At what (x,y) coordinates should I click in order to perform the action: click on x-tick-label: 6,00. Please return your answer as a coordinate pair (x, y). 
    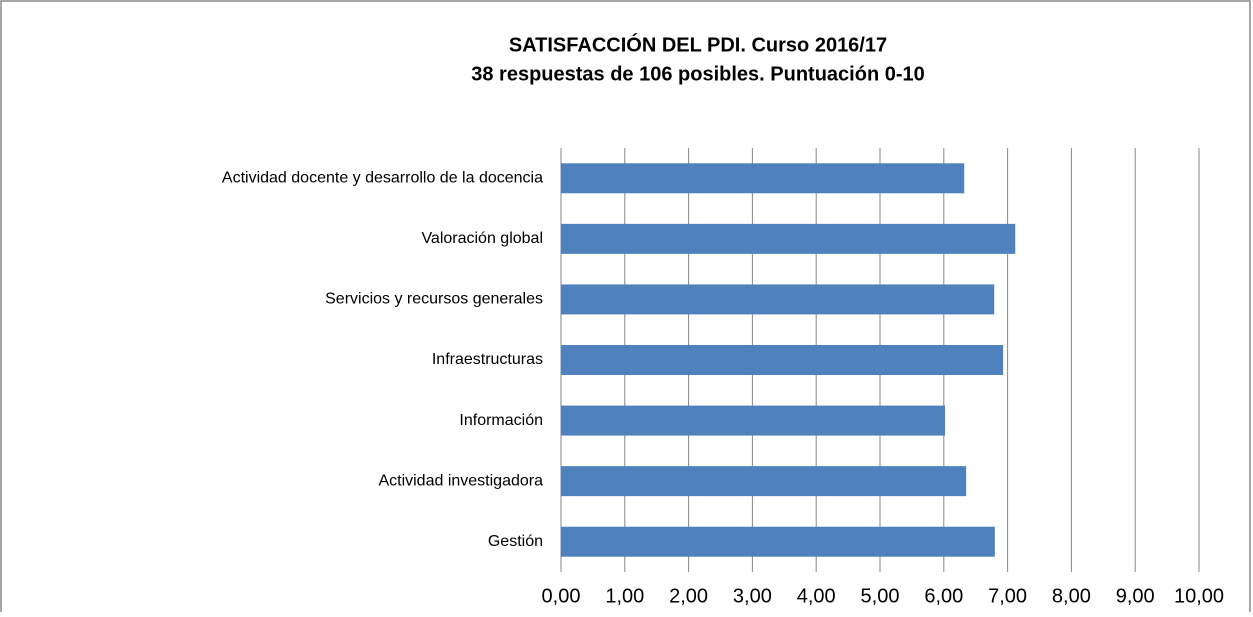
    Looking at the image, I should click on (943, 596).